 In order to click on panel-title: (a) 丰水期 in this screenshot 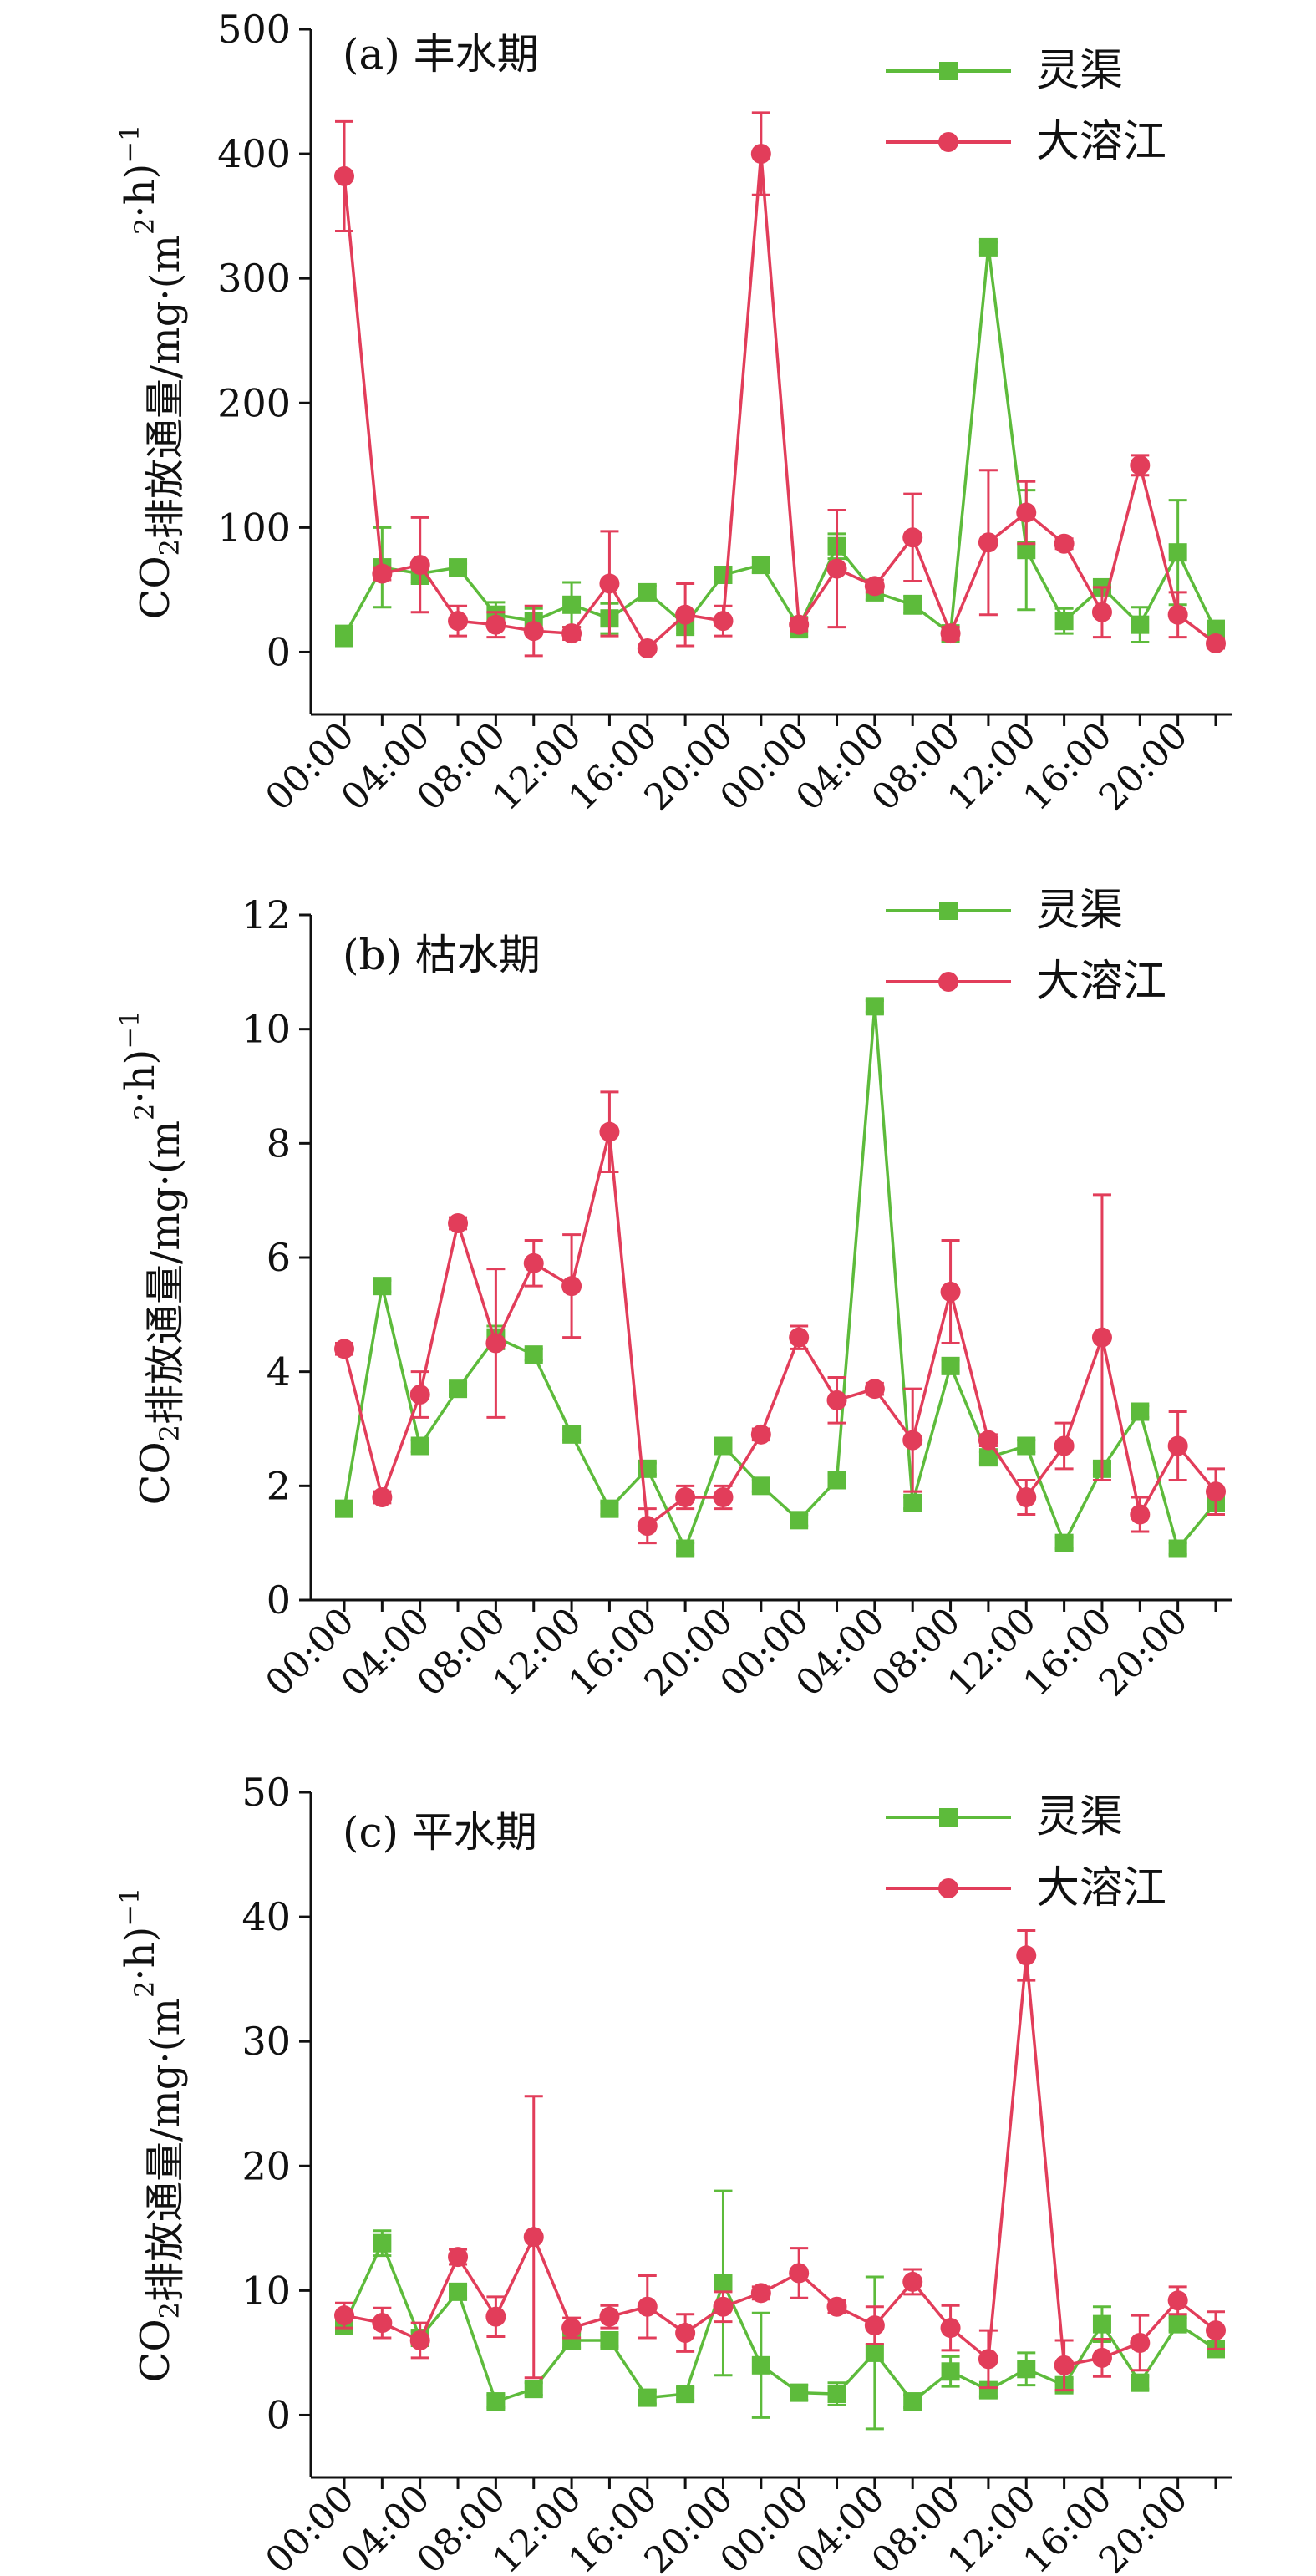, I will do `click(441, 54)`.